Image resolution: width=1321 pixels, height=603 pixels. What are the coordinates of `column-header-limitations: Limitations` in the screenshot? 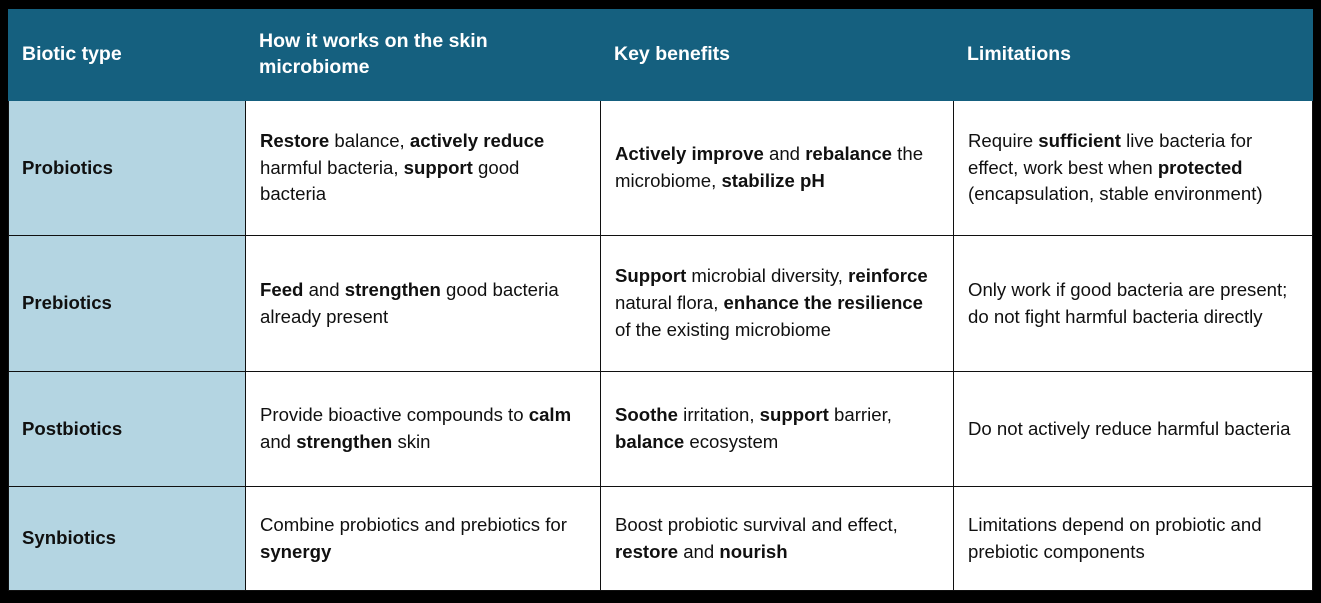 It's located at (1133, 55).